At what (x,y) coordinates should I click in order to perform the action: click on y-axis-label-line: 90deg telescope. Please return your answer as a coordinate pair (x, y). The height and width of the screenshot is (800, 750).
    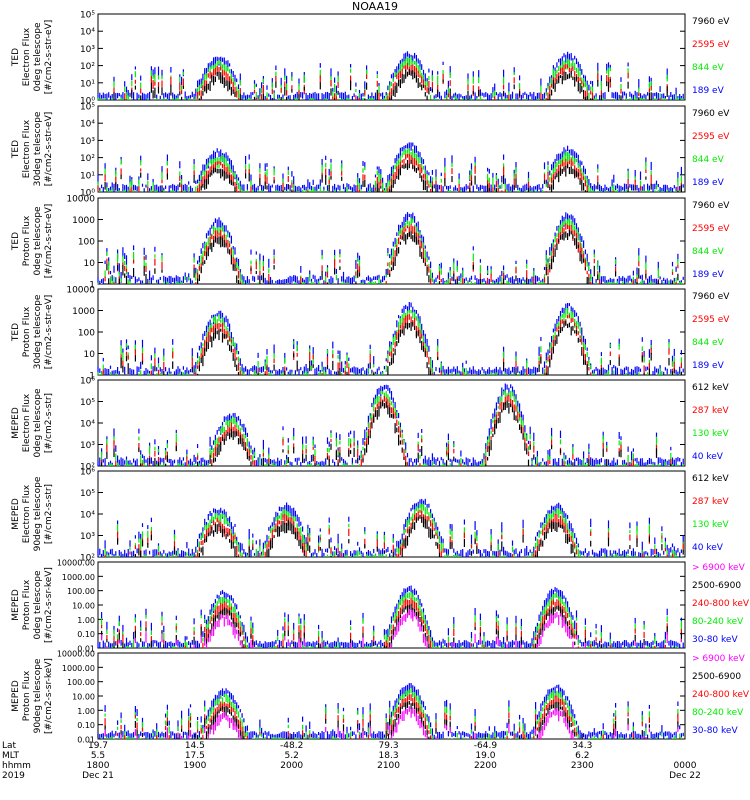
    Looking at the image, I should click on (38, 513).